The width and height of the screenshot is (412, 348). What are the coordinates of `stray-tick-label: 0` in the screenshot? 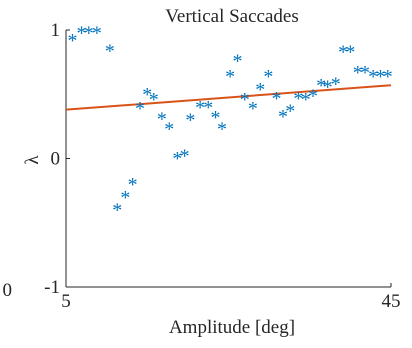 It's located at (8, 290).